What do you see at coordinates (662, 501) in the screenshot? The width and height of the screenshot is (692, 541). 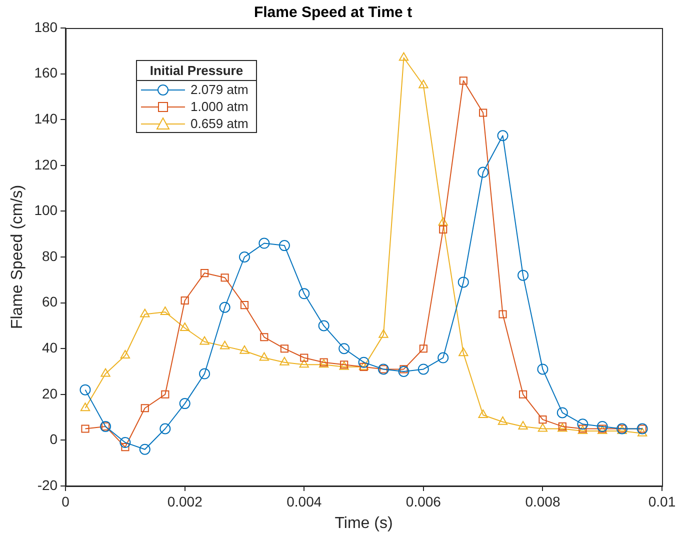 I see `x-tick-label: 0.01` at bounding box center [662, 501].